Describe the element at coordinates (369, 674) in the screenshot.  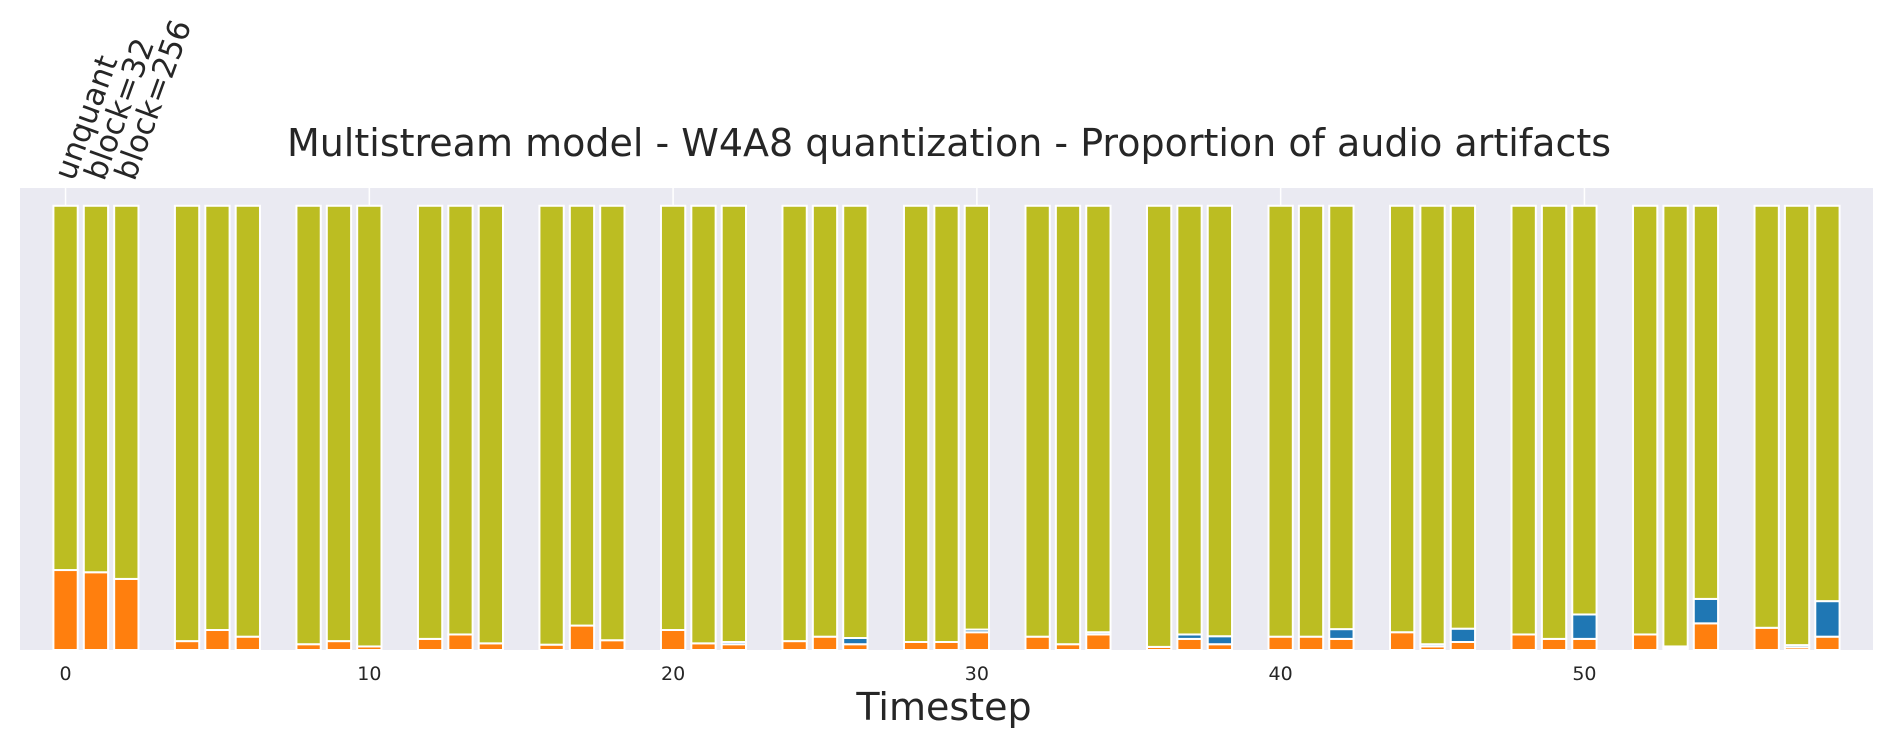
I see `x-tick-label: 10` at that location.